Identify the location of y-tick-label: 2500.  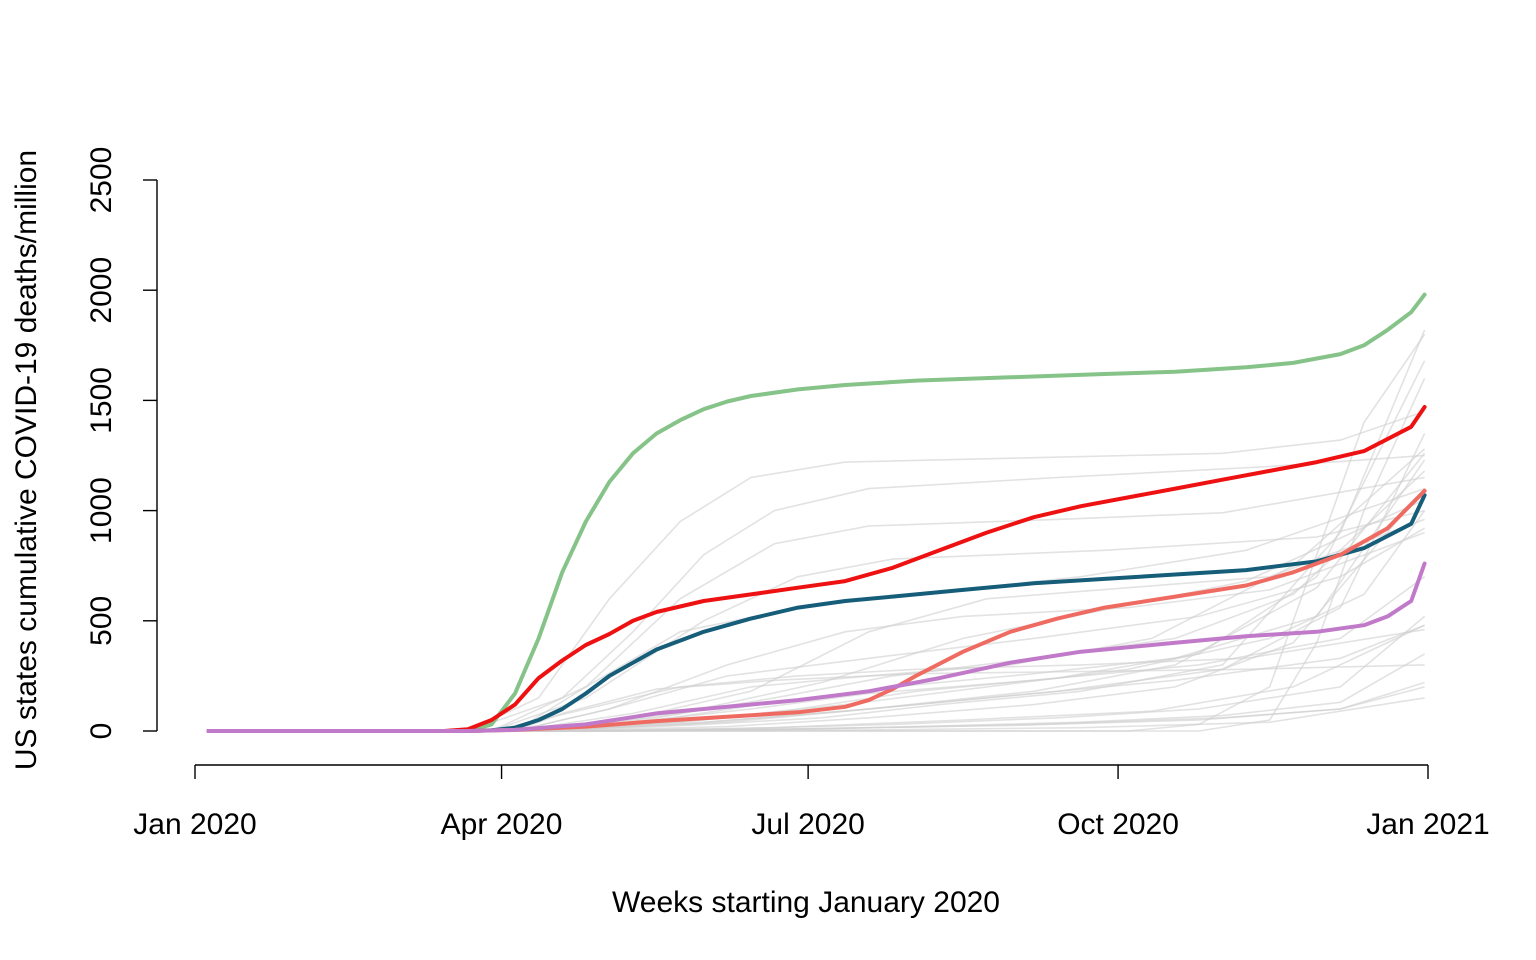
(101, 180).